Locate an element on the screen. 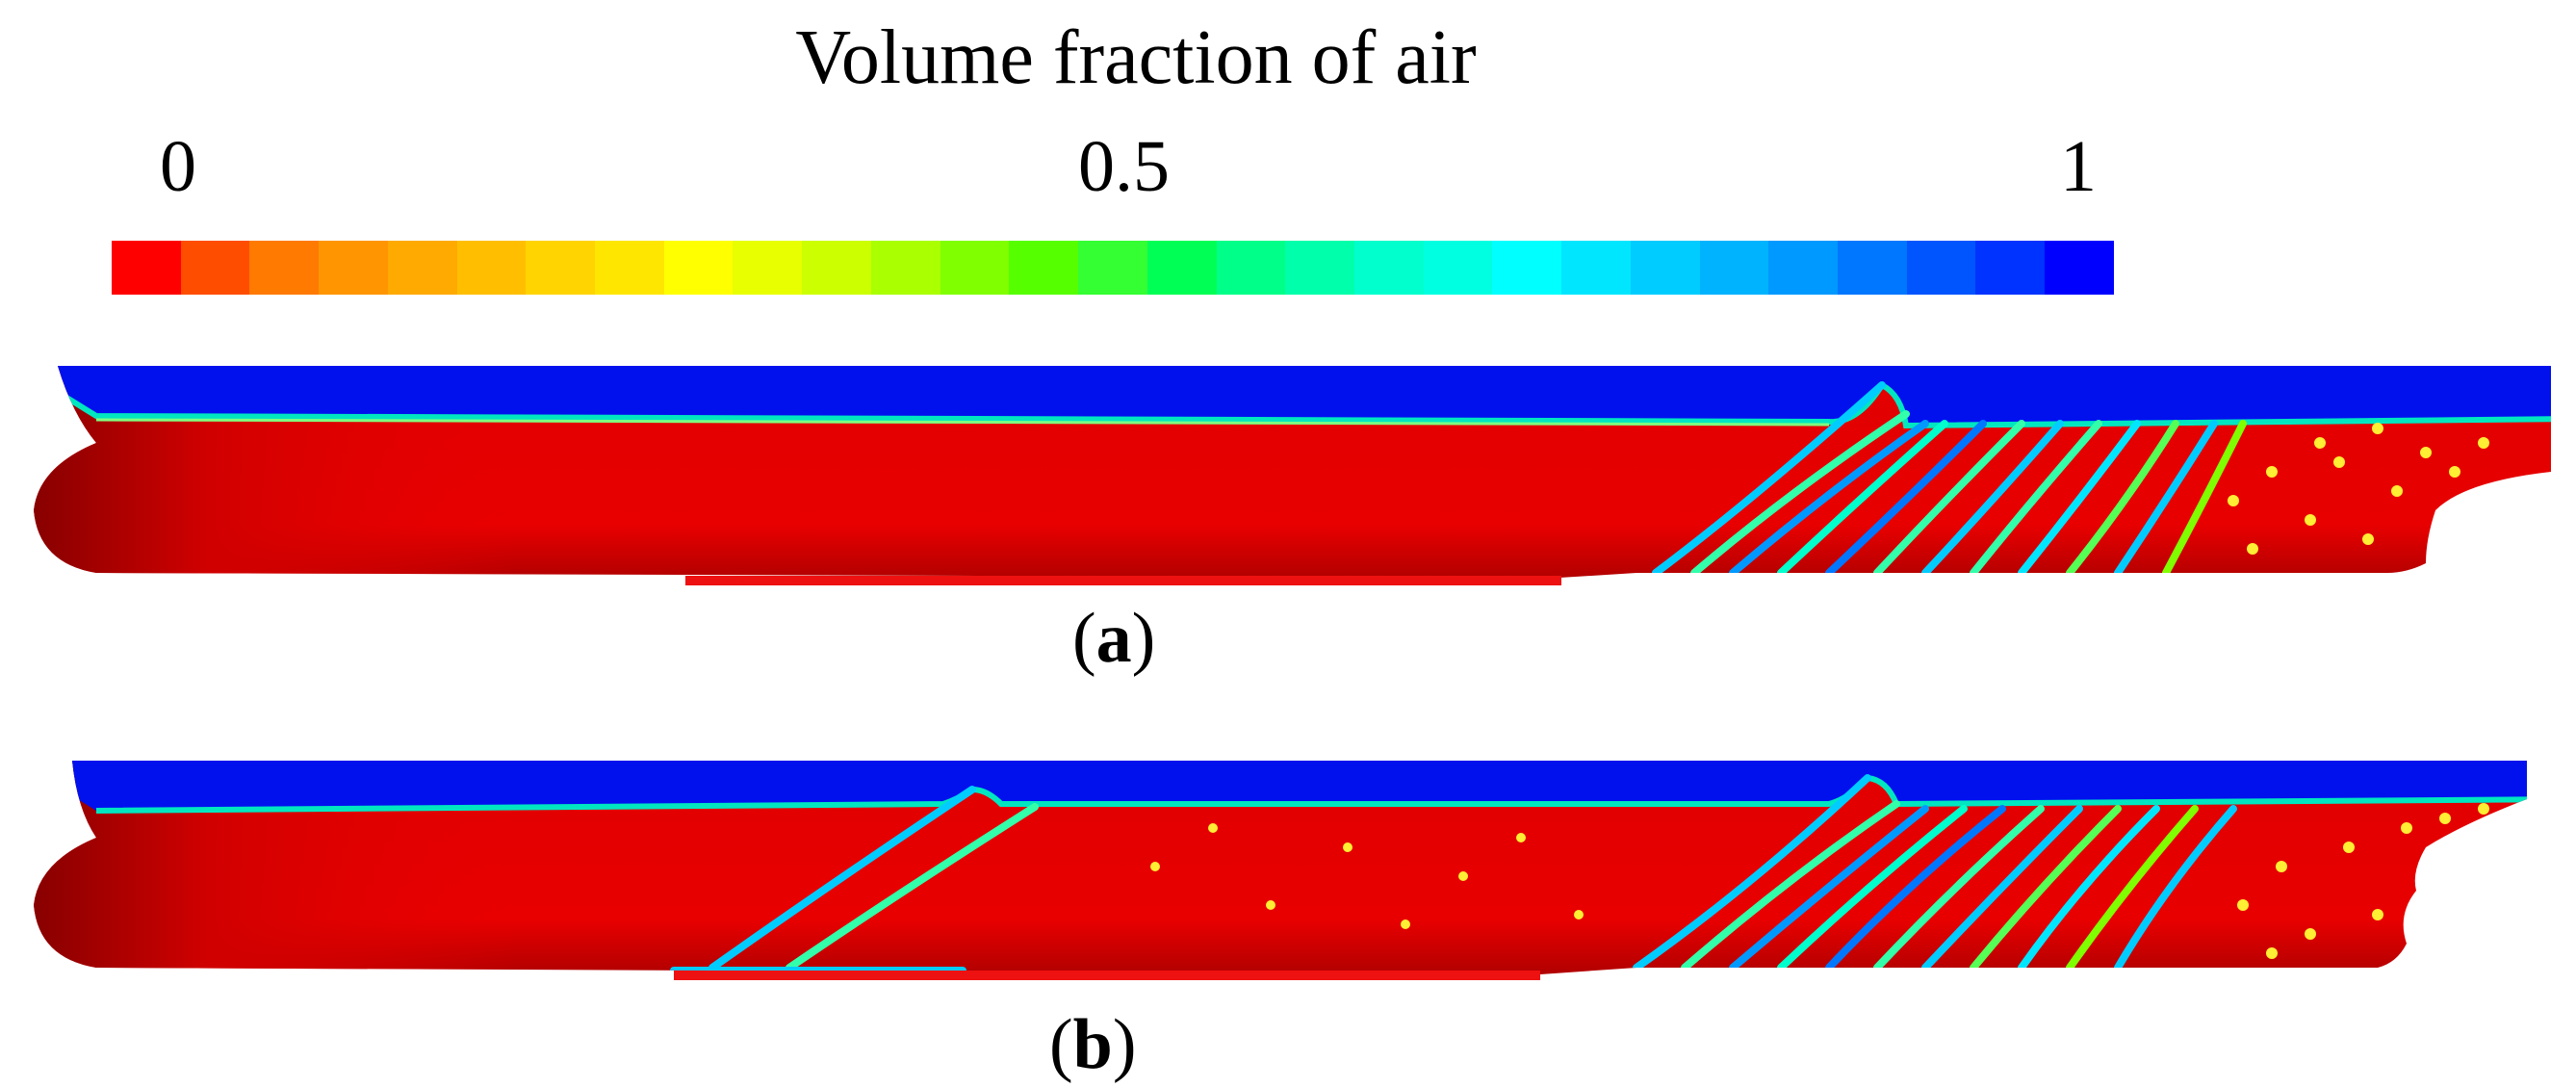  colorbar is located at coordinates (1113, 268).